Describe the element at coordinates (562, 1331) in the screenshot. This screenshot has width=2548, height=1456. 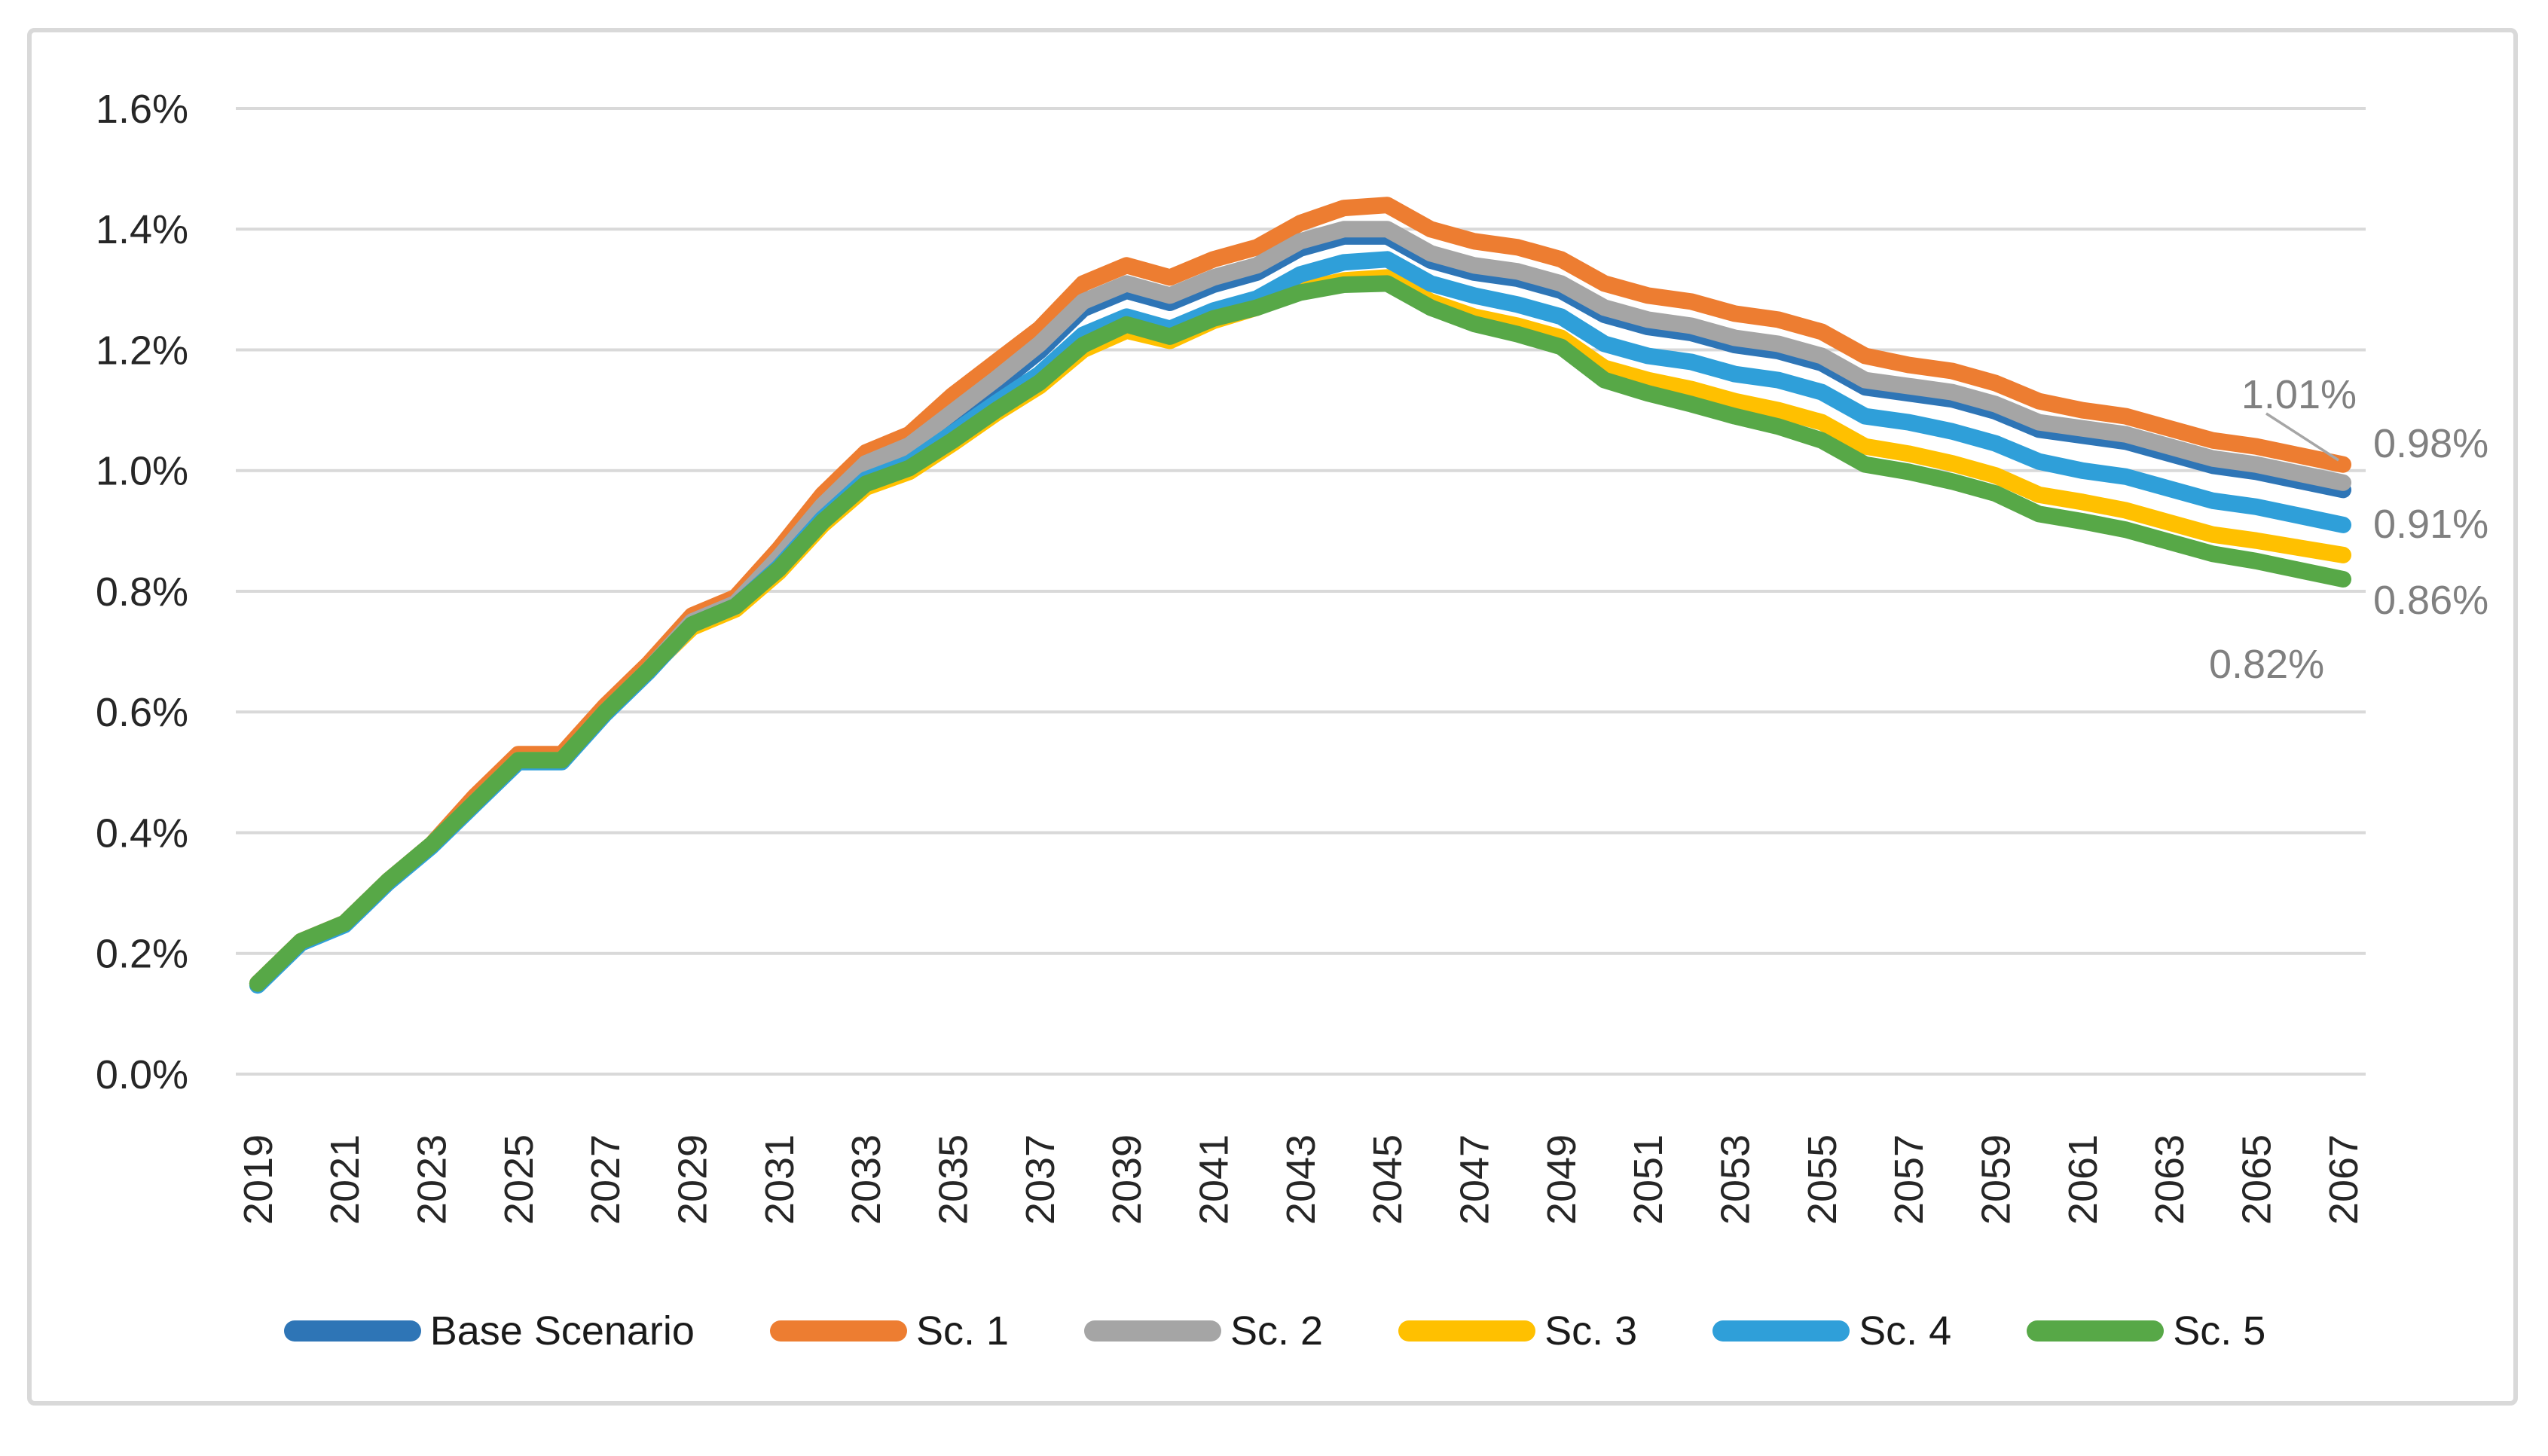
I see `legend-label-base-scenario: Base Scenario` at that location.